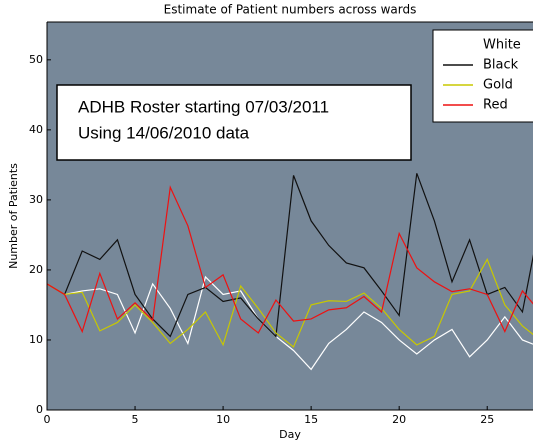  What do you see at coordinates (487, 419) in the screenshot?
I see `x-tick-label: 25` at bounding box center [487, 419].